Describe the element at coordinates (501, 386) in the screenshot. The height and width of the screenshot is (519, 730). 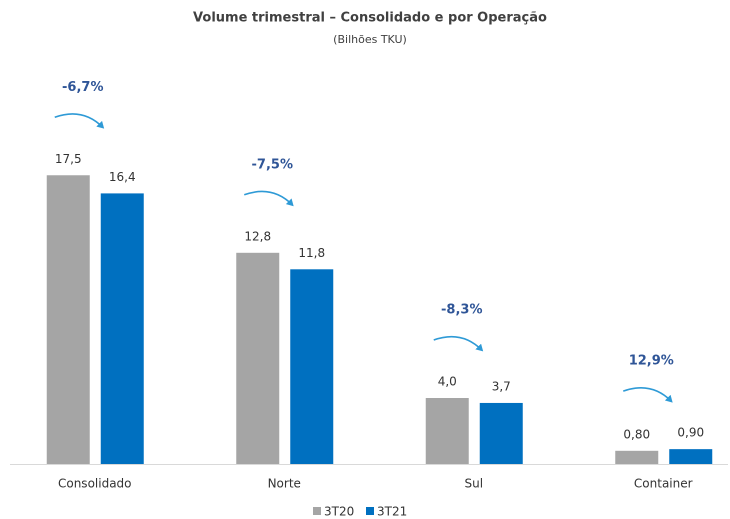
I see `value-label: 3,7` at that location.